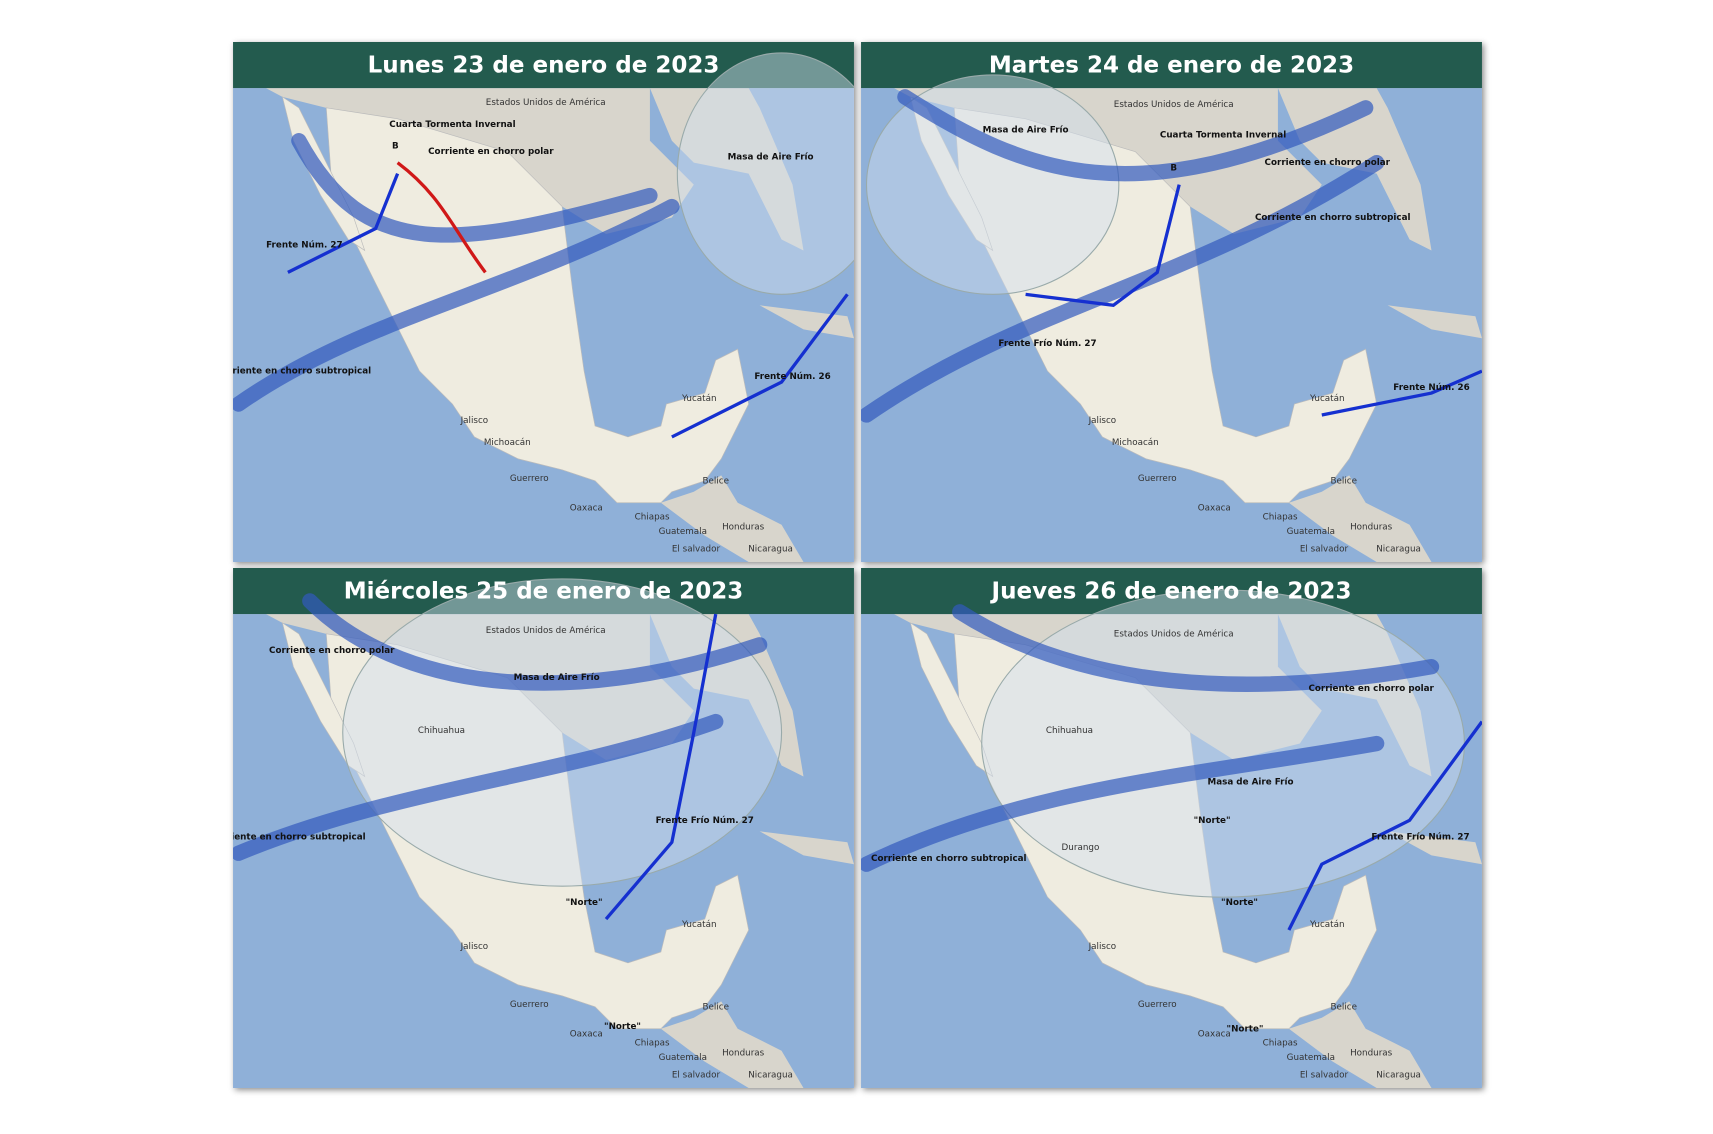 The width and height of the screenshot is (1713, 1134). What do you see at coordinates (1171, 66) in the screenshot?
I see `panel-title: Martes 24 de enero de 2023` at bounding box center [1171, 66].